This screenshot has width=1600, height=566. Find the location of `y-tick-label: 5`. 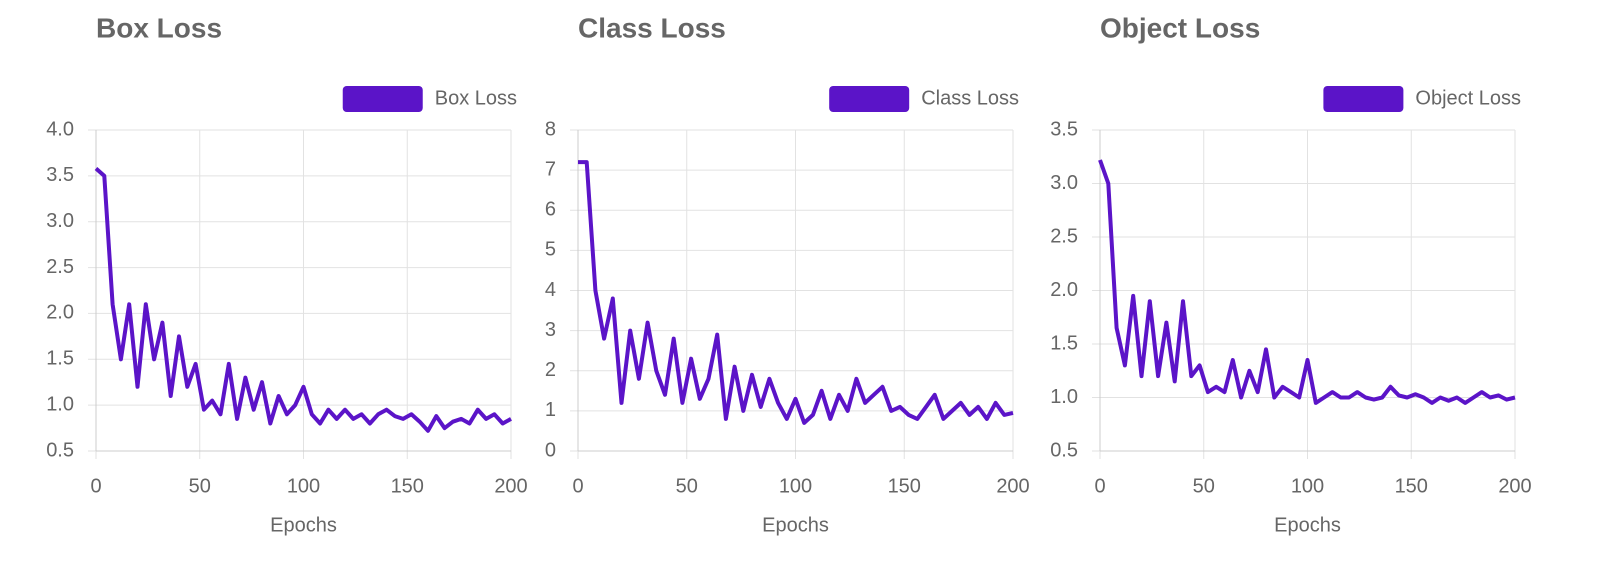

y-tick-label: 5 is located at coordinates (550, 250).